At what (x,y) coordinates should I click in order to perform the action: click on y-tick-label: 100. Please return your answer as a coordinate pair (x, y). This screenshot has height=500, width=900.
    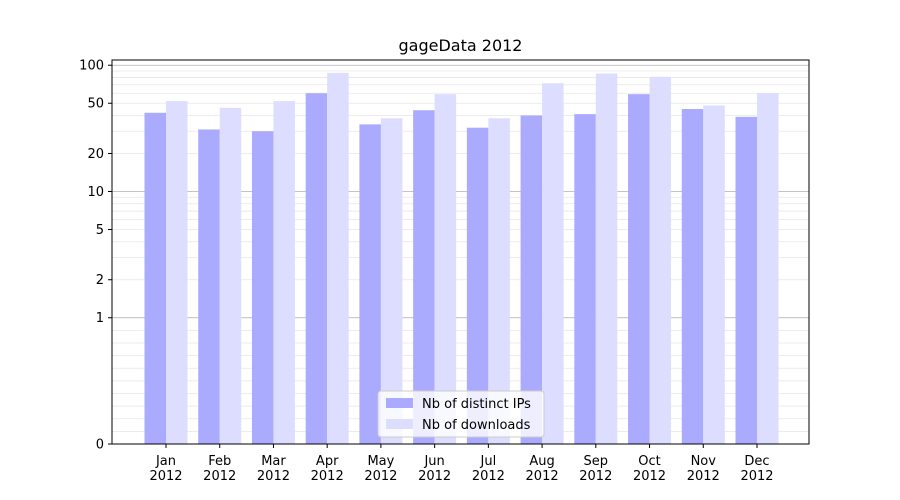
    Looking at the image, I should click on (91, 66).